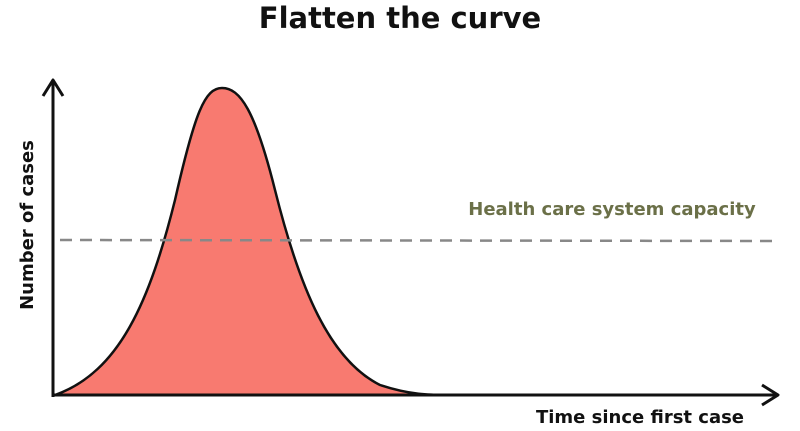  I want to click on capacity-label: Health care system capacity, so click(612, 209).